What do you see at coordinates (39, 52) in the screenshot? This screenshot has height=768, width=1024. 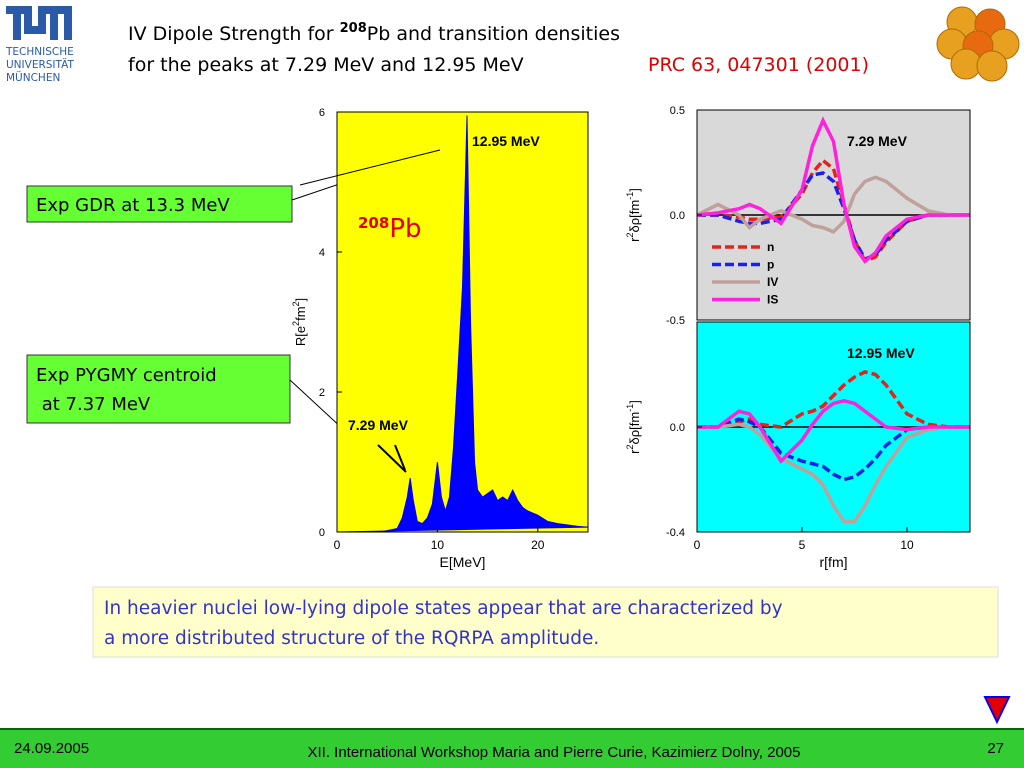 I see `logo-text: TECHNISCHE` at bounding box center [39, 52].